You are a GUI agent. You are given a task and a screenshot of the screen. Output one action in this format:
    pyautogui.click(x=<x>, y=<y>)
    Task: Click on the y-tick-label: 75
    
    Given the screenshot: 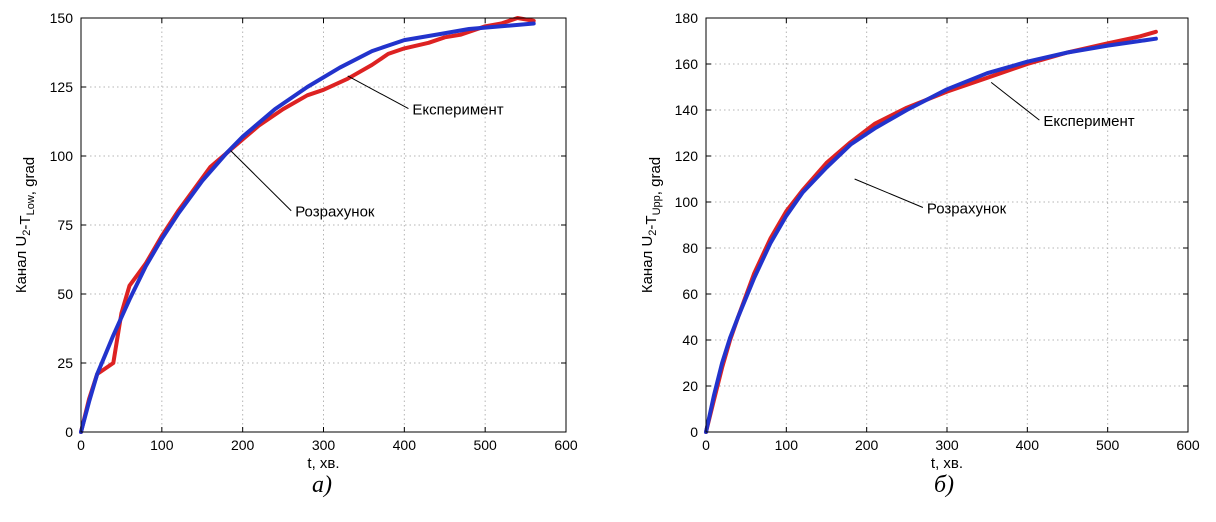 What is the action you would take?
    pyautogui.click(x=65, y=225)
    